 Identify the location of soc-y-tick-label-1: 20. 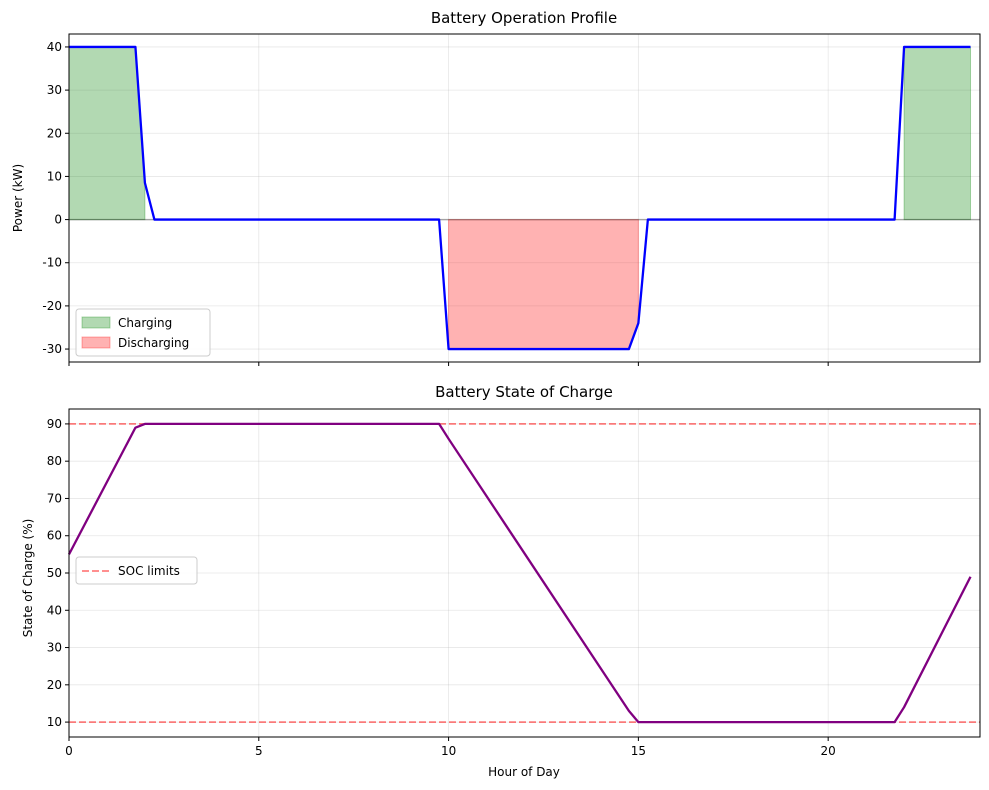
(54, 685).